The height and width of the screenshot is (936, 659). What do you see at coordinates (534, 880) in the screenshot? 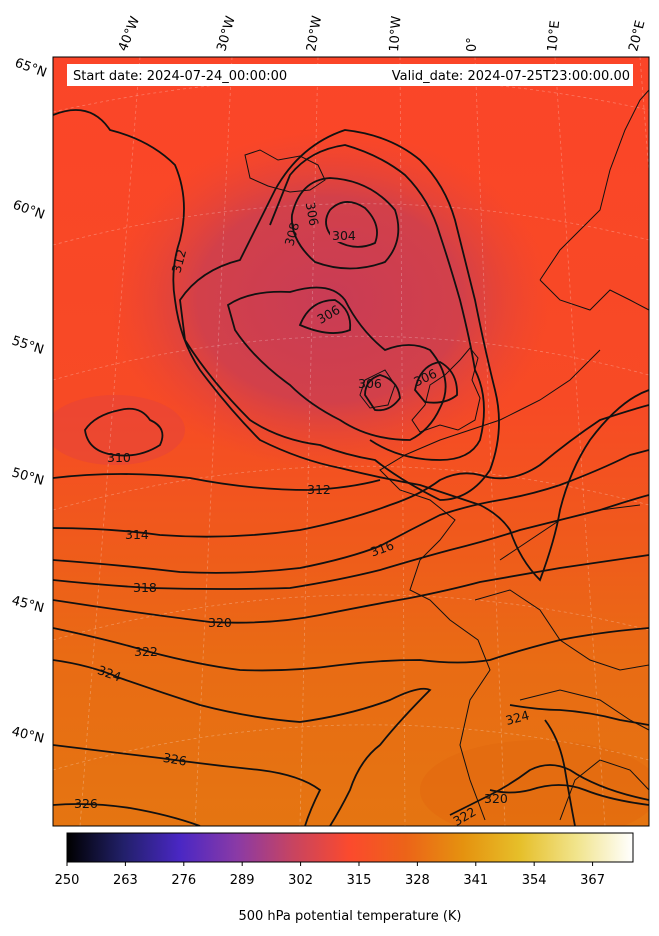
I see `colorbar-tick-label: 354` at bounding box center [534, 880].